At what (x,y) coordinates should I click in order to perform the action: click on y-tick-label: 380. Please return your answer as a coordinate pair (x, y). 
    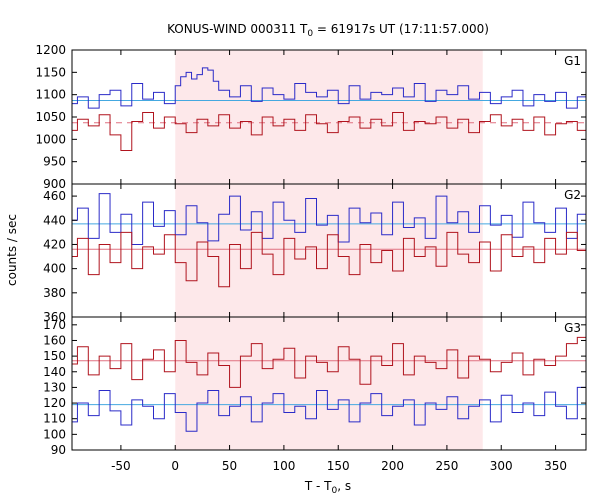
    Looking at the image, I should click on (54, 293).